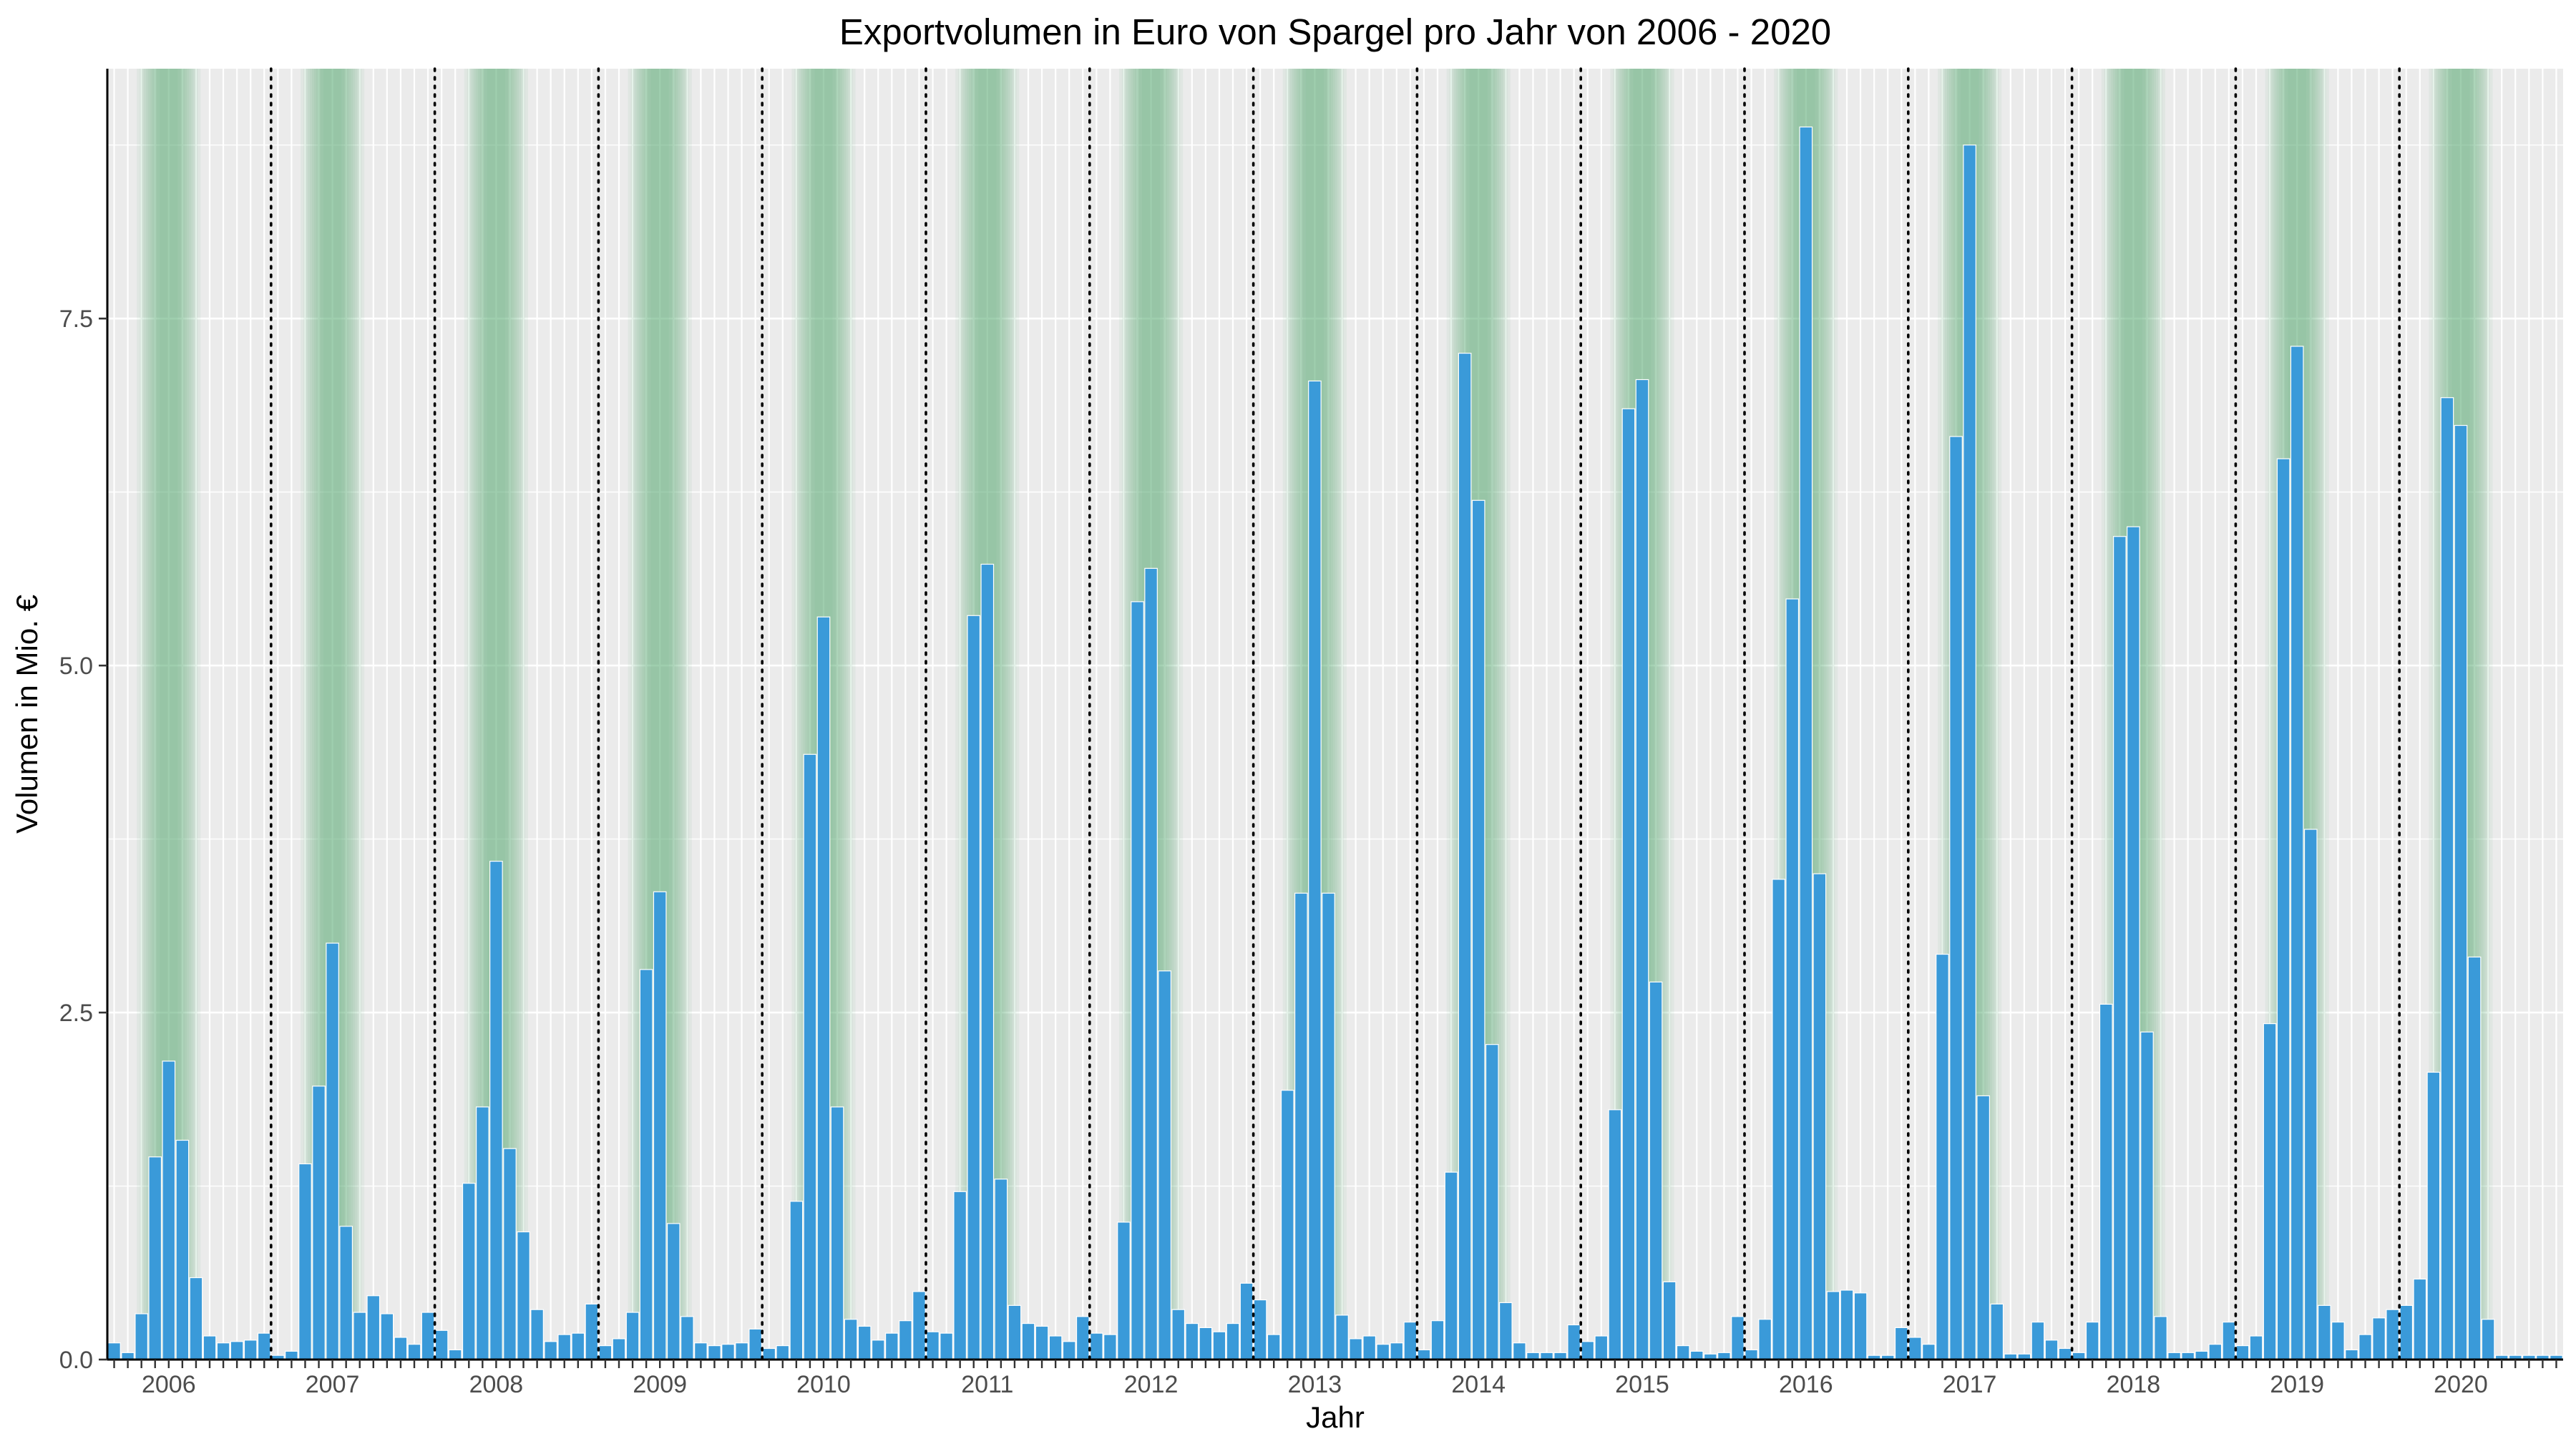  What do you see at coordinates (1997, 1331) in the screenshot?
I see `bar-2017-m7` at bounding box center [1997, 1331].